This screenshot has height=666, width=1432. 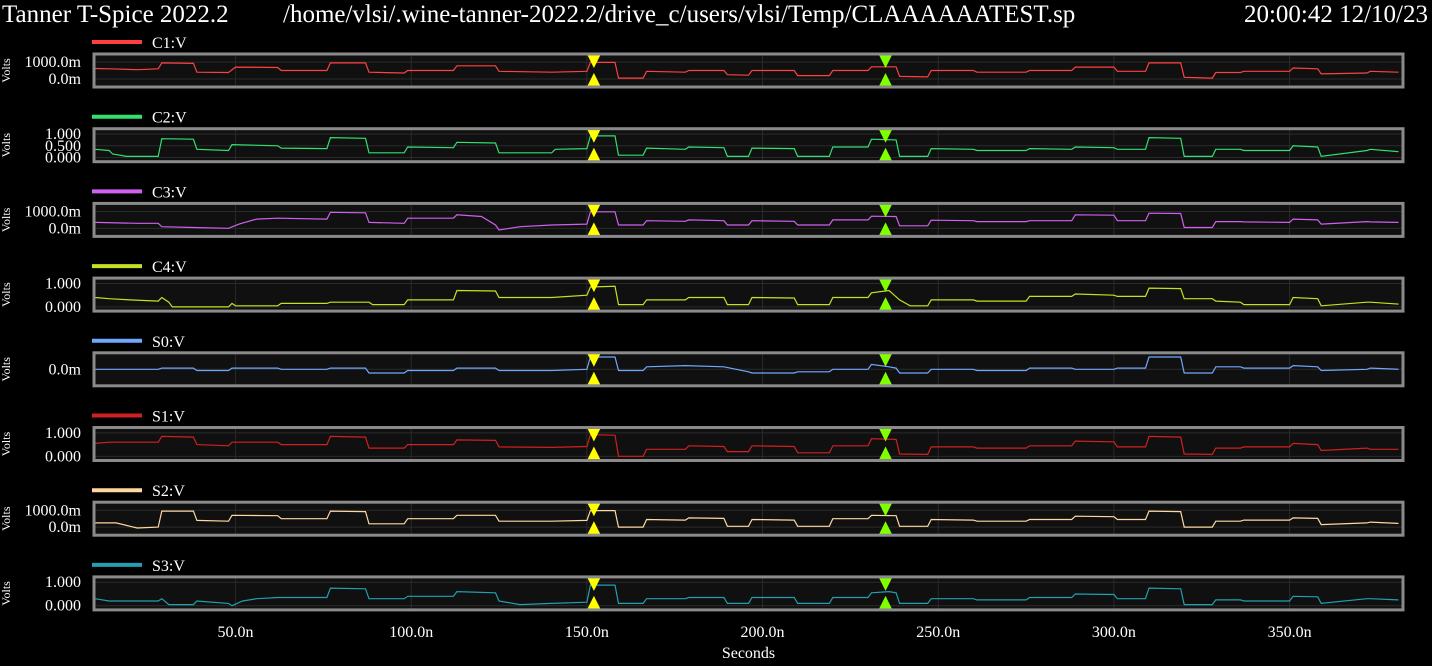 What do you see at coordinates (168, 566) in the screenshot?
I see `legend-label: S3:V` at bounding box center [168, 566].